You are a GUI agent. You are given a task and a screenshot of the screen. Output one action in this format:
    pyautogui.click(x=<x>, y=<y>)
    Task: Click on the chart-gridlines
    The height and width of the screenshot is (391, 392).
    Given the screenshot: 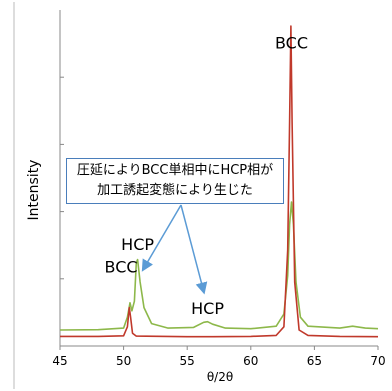 What is the action you would take?
    pyautogui.click(x=62, y=178)
    